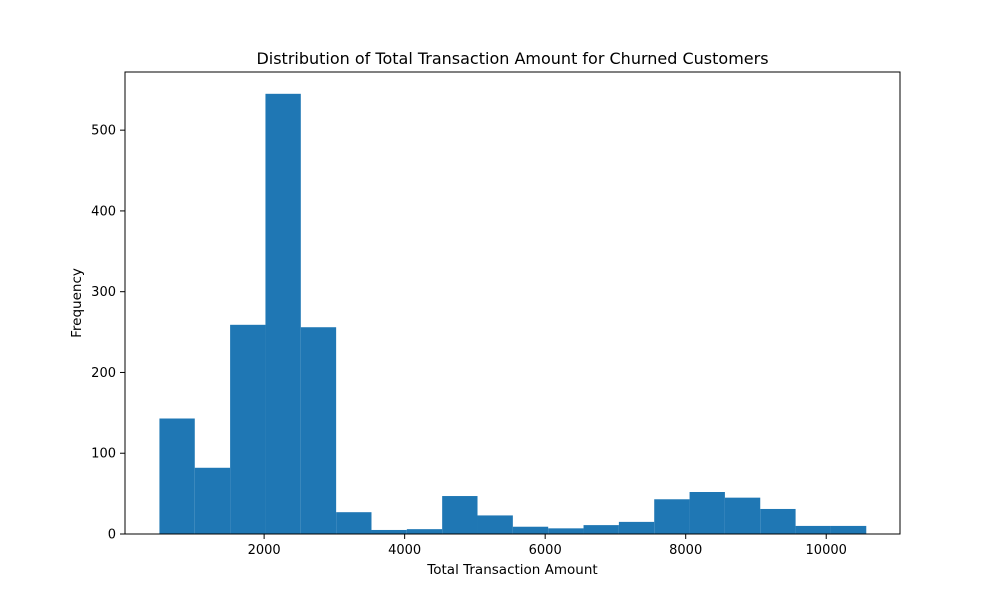 The image size is (1000, 600). Describe the element at coordinates (103, 211) in the screenshot. I see `y-tick-label: 400` at that location.